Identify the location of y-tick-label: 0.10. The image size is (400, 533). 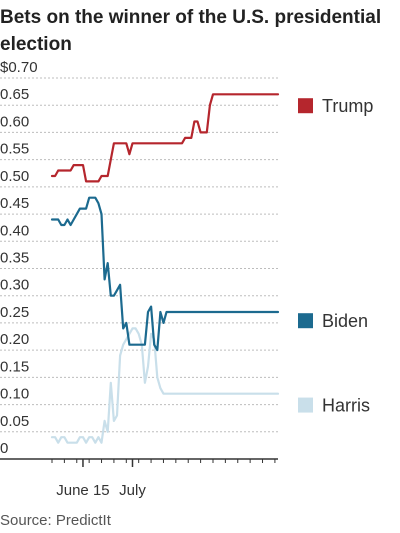
(14, 394).